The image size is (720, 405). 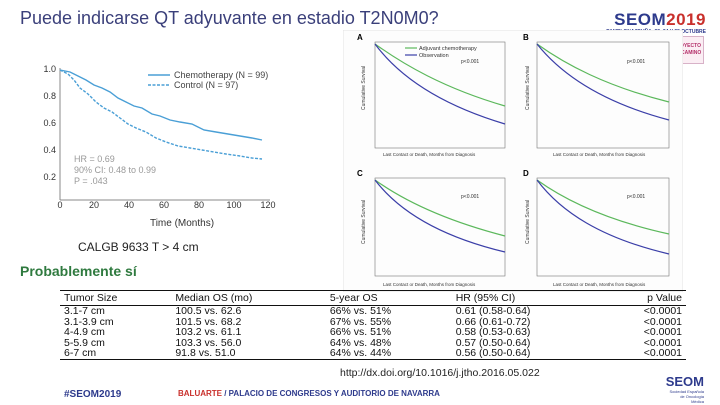 What do you see at coordinates (206, 85) in the screenshot?
I see `km-legend-control: Control (N = 97)` at bounding box center [206, 85].